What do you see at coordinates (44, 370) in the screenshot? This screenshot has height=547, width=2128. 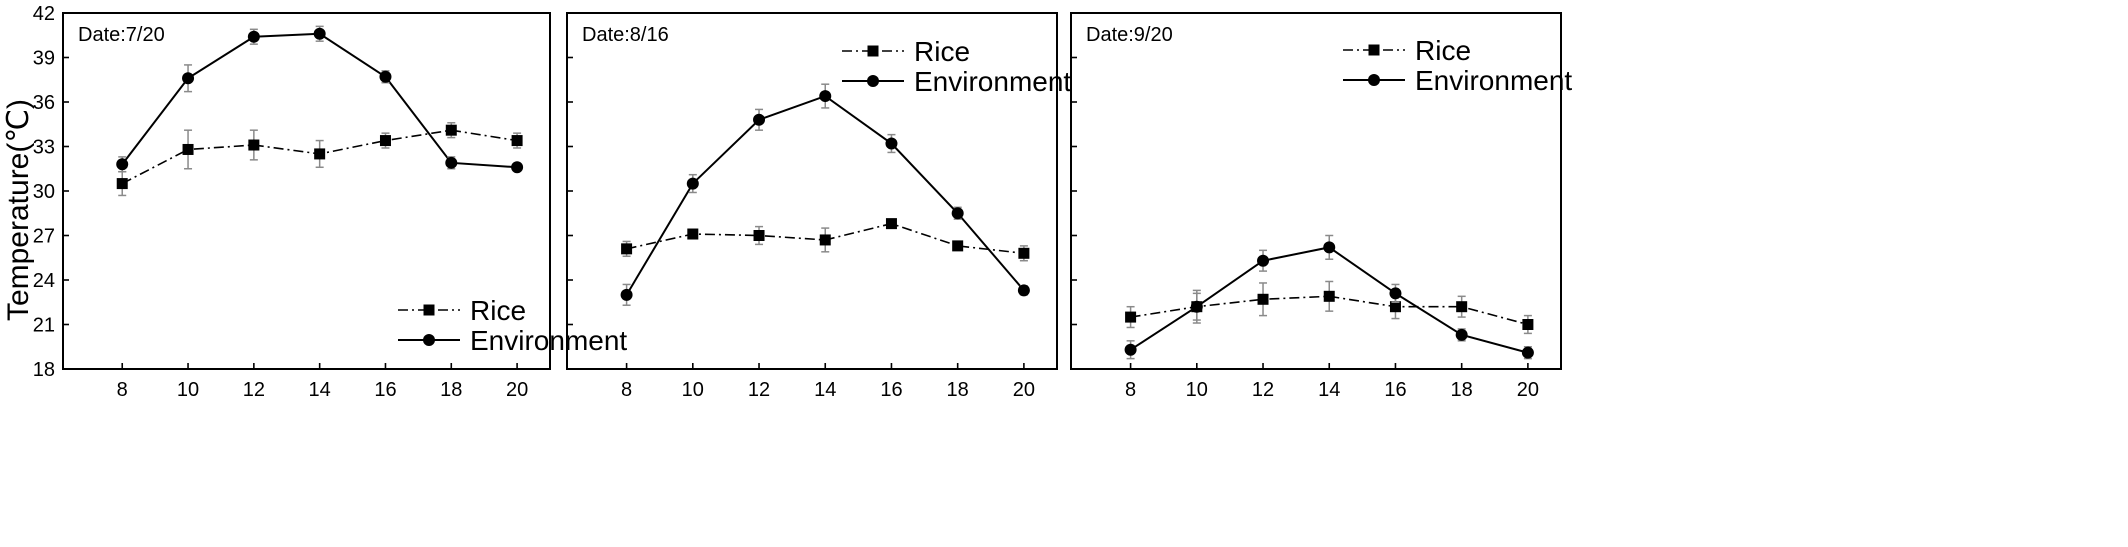 I see `y-tick-label: 18` at bounding box center [44, 370].